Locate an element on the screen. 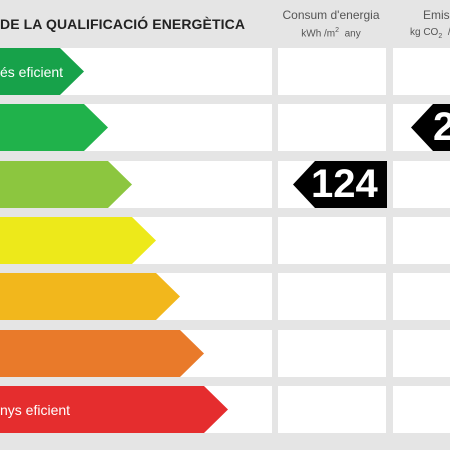  emissions-unit-text: kg CO is located at coordinates (424, 32).